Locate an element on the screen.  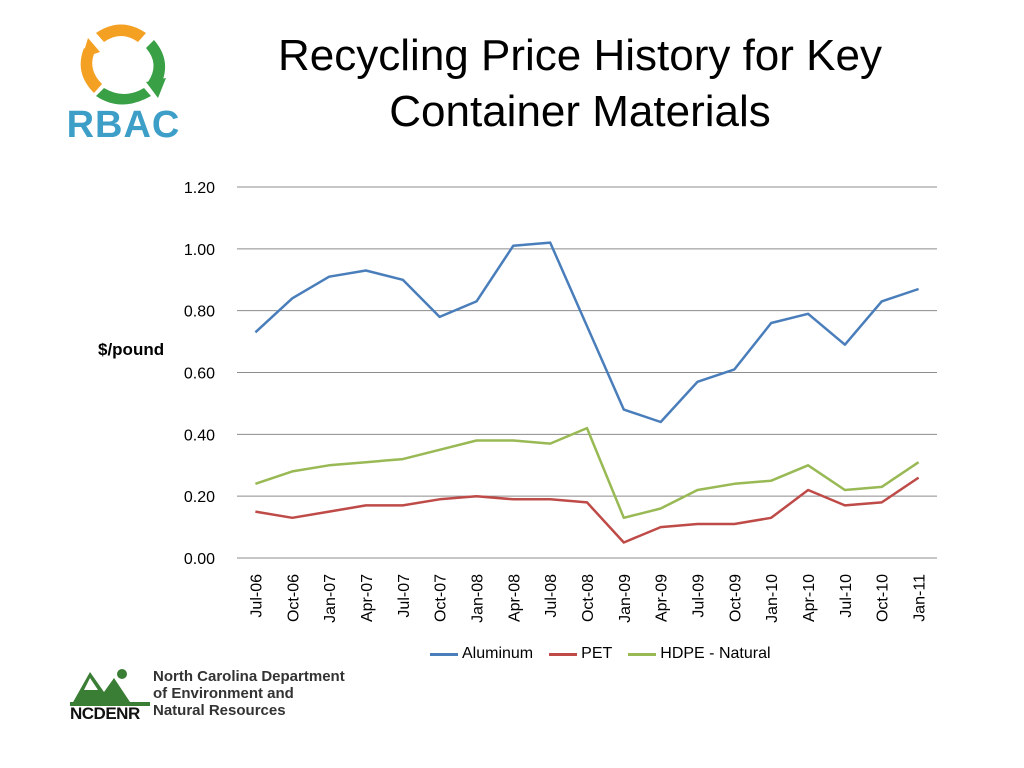
x-tick-label: Jan-11 is located at coordinates (920, 598).